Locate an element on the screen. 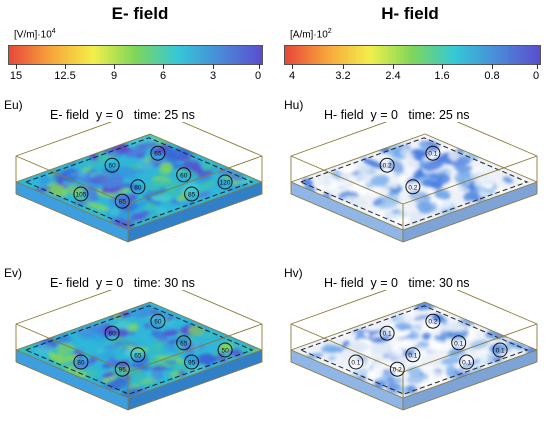  e-tick-label: 12.5 is located at coordinates (65, 76).